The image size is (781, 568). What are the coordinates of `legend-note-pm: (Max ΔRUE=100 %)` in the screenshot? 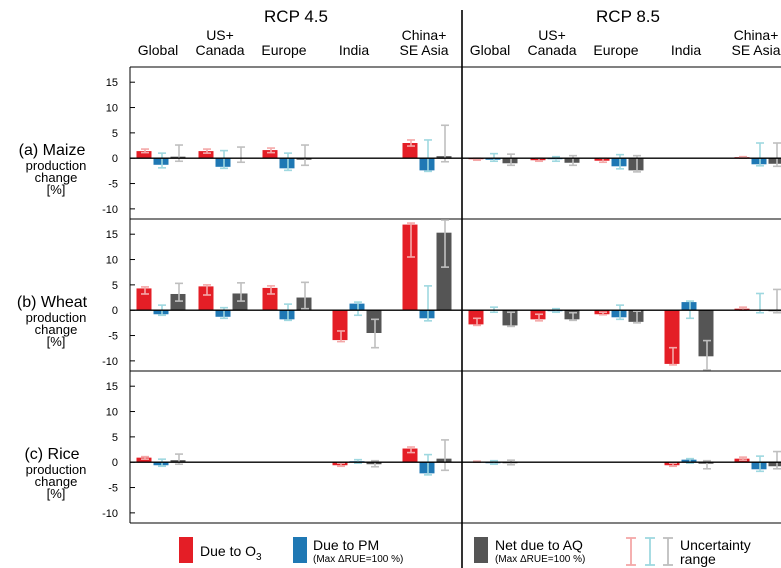 It's located at (358, 559).